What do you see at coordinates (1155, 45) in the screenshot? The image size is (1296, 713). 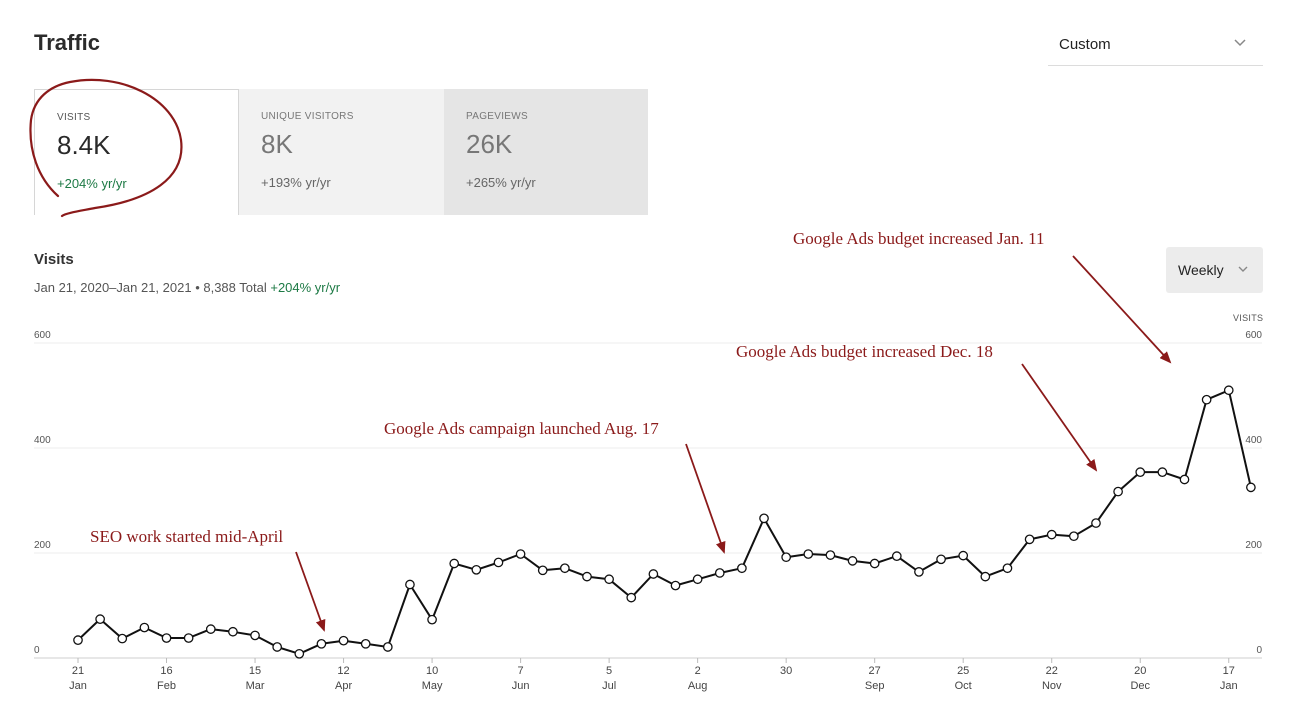 I see `date-range-select: Custom` at bounding box center [1155, 45].